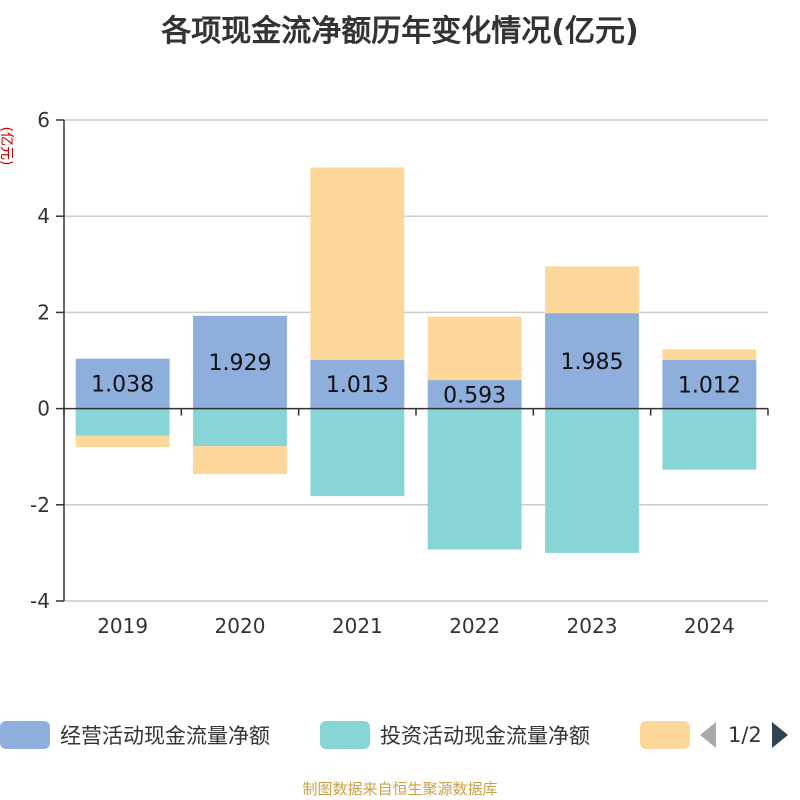  I want to click on data-label: 1.013, so click(357, 385).